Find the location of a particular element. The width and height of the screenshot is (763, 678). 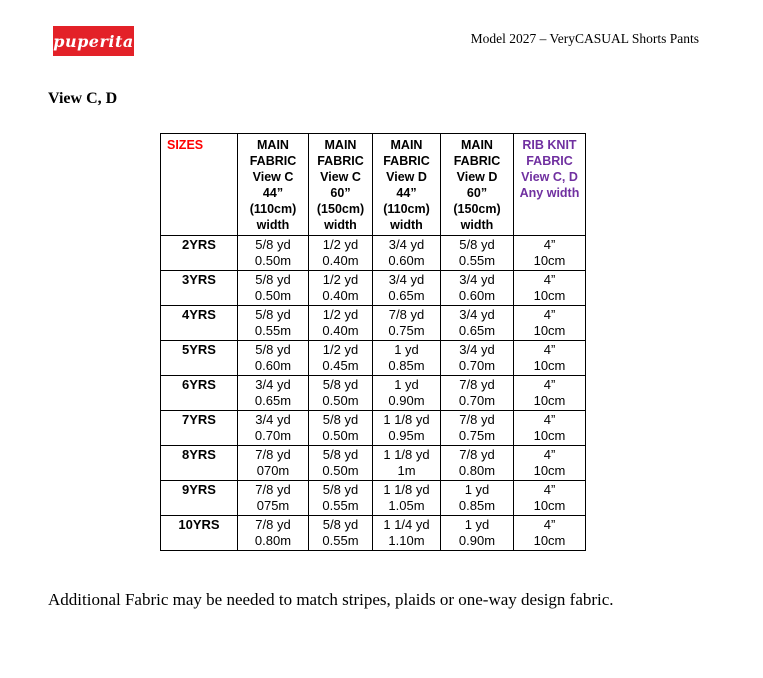

fabric-amount-line: 0.85m is located at coordinates (406, 365).